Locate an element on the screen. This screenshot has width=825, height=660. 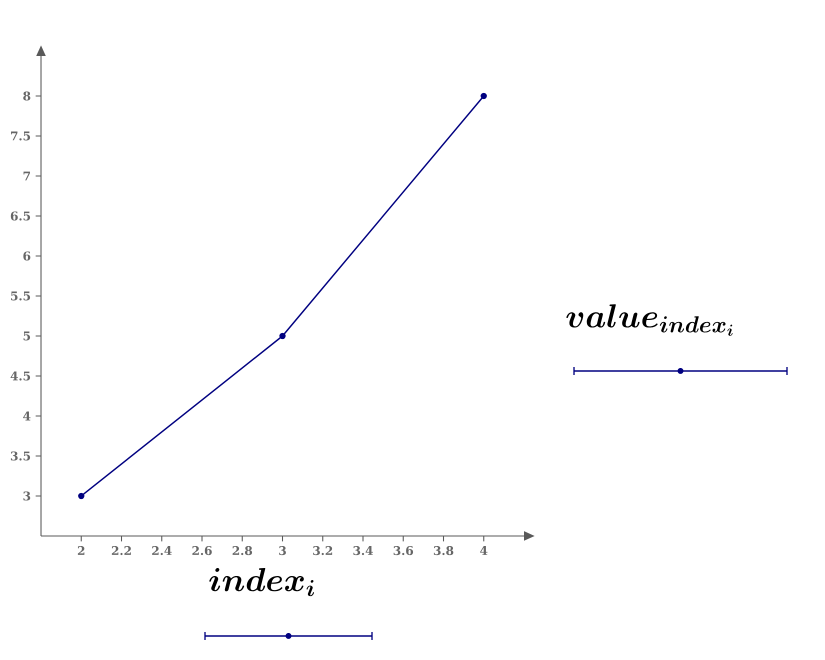
y-tick-label: 6 is located at coordinates (26, 256).